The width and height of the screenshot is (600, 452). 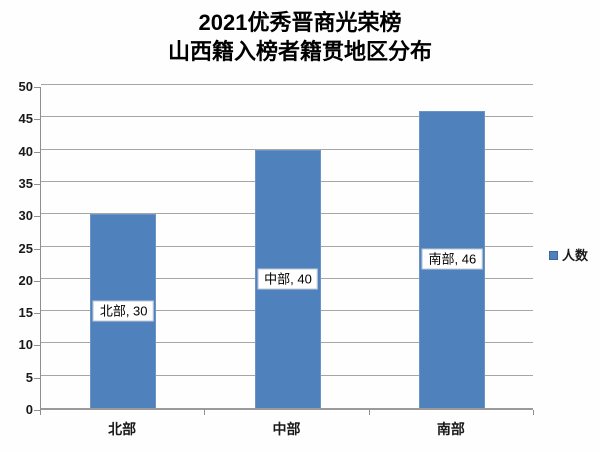 What do you see at coordinates (25, 280) in the screenshot?
I see `y-axis-tick-label: 20` at bounding box center [25, 280].